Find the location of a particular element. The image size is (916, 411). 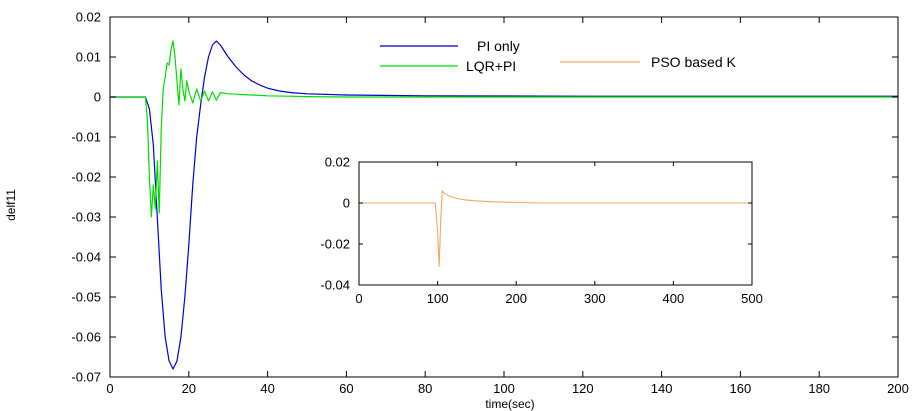

main-y-tick-label: -0.03 is located at coordinates (86, 217).